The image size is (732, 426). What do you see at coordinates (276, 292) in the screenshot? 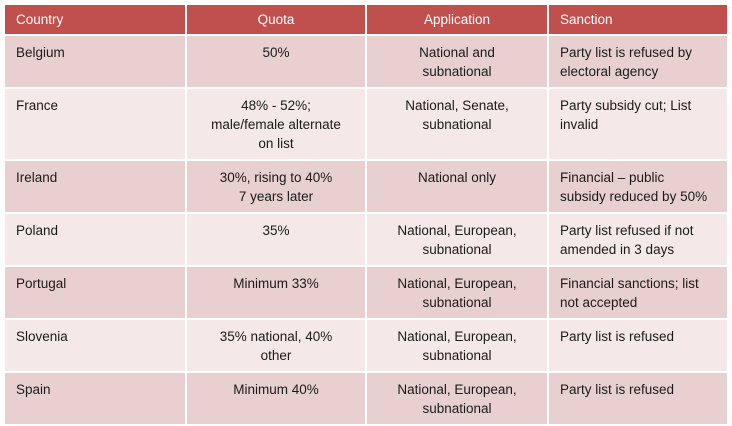
I see `cell-quota: Minimum 33%` at bounding box center [276, 292].